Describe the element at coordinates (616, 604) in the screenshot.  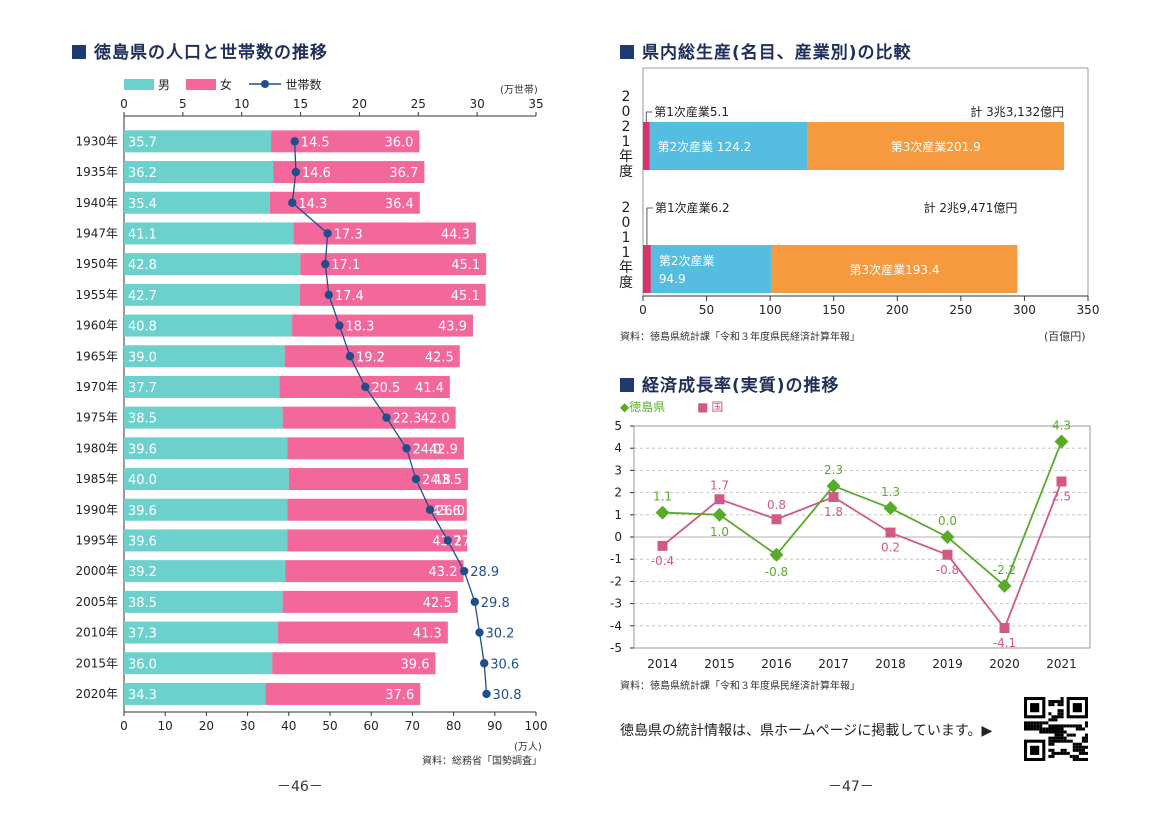
I see `growth-y-tick-label: -3` at that location.